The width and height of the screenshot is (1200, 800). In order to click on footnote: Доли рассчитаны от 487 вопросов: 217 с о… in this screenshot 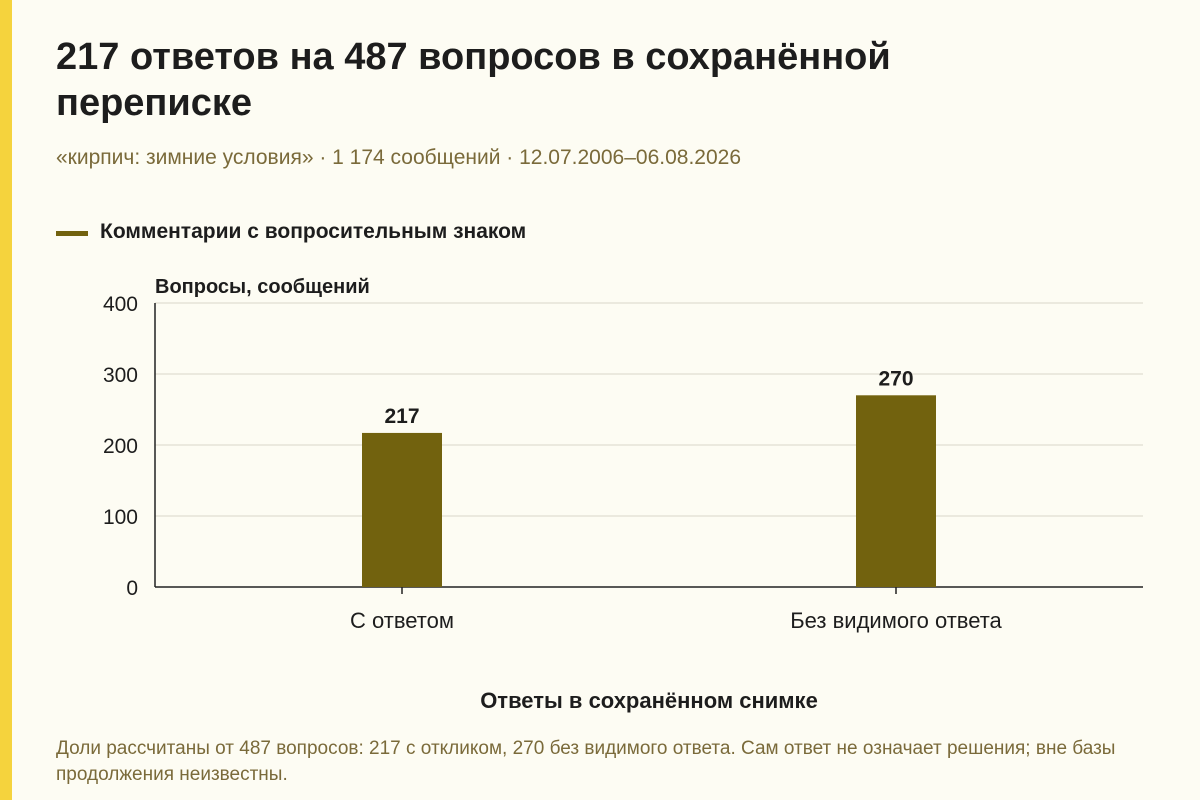, I will do `click(586, 761)`.